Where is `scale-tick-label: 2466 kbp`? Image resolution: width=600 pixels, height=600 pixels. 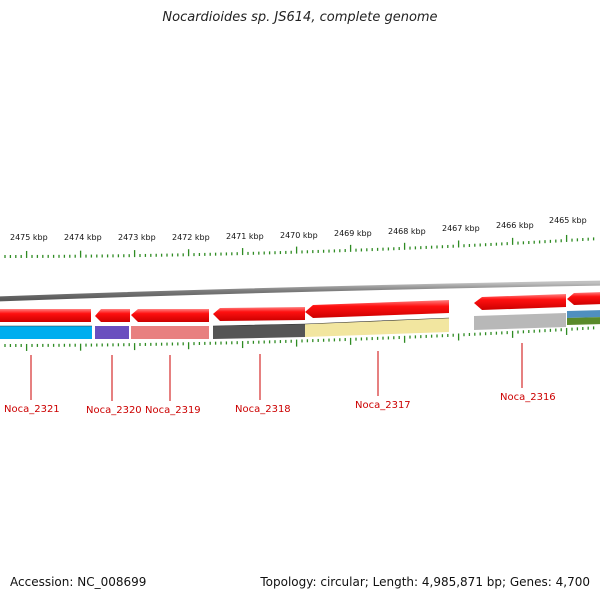
scale-tick-label: 2466 kbp is located at coordinates (515, 225).